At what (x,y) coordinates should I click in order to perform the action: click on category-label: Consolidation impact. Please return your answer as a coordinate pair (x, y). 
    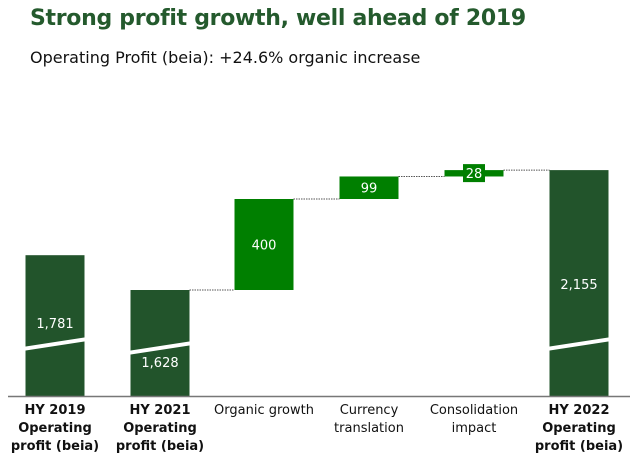
    Looking at the image, I should click on (474, 419).